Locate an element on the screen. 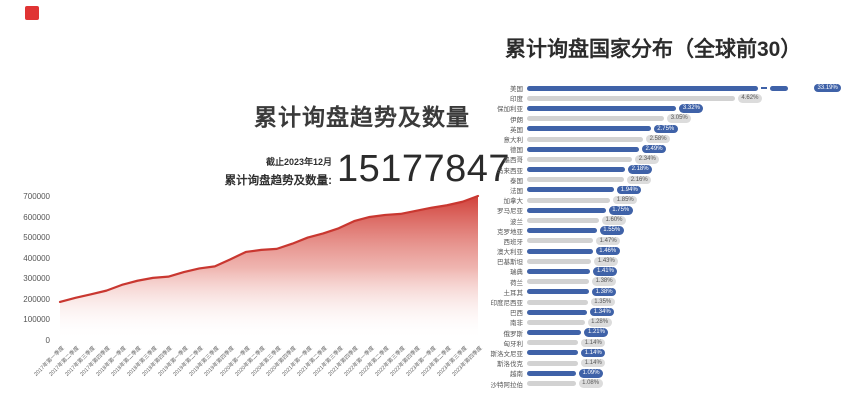 The width and height of the screenshot is (852, 411). bar-label: 斯洛伐克 is located at coordinates (510, 365).